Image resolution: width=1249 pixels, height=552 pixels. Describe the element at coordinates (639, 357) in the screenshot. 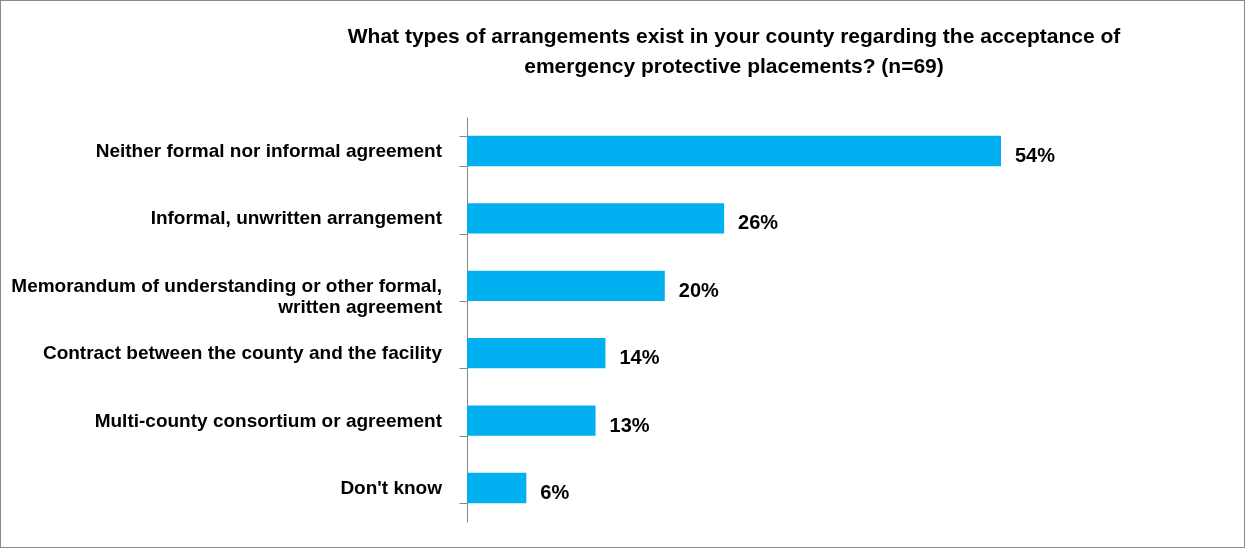

I see `data-label: 14%` at that location.